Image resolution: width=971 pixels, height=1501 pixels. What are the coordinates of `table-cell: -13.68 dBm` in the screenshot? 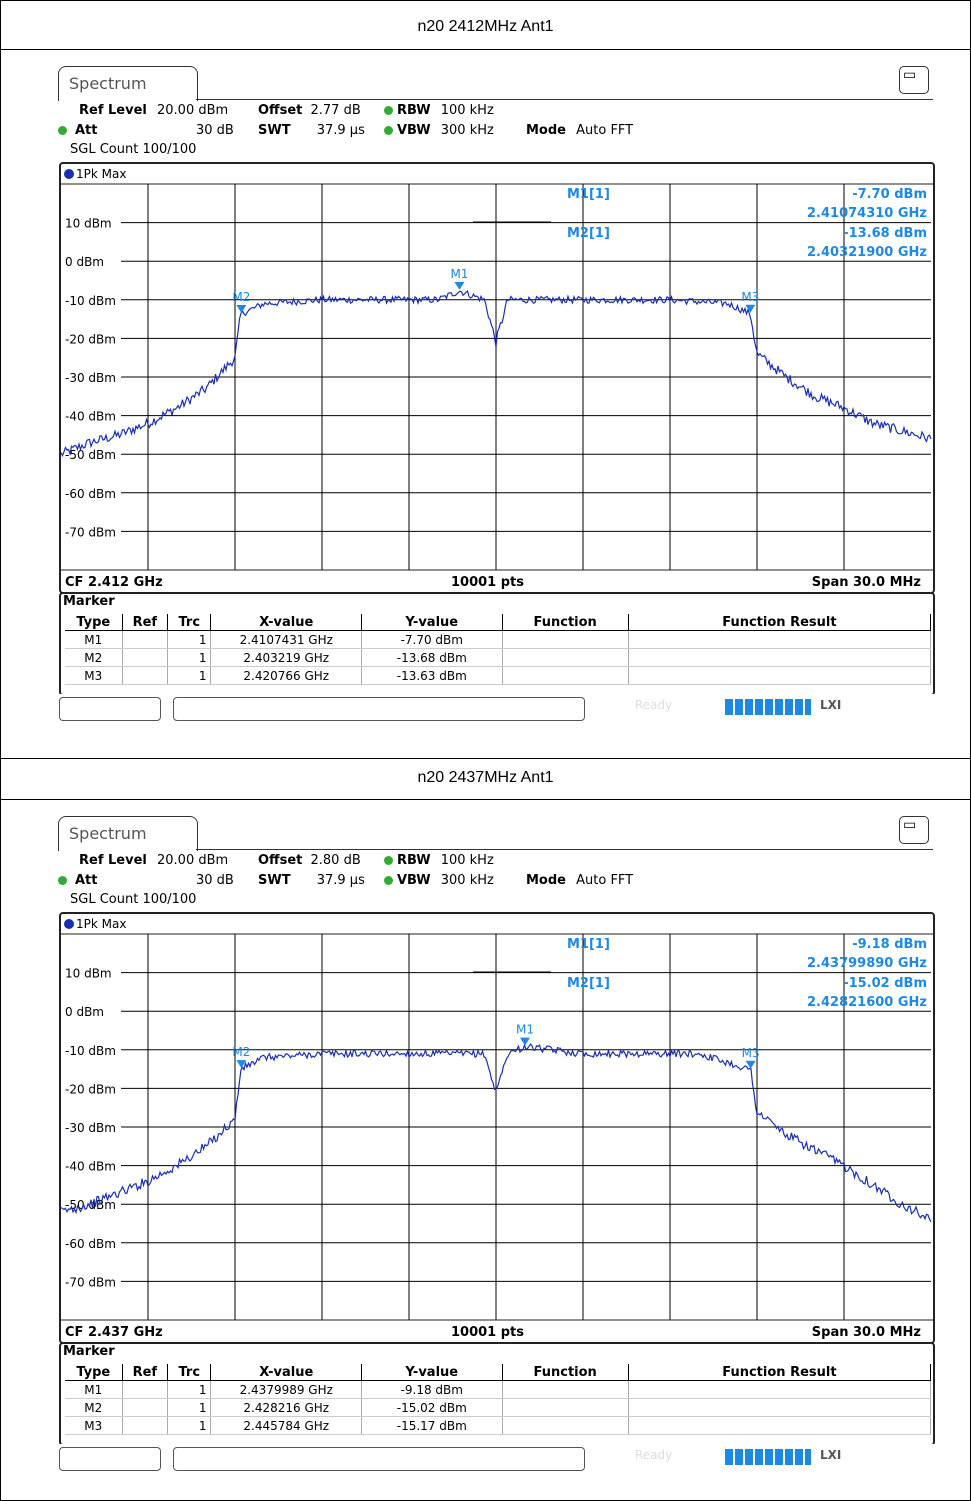 It's located at (432, 657).